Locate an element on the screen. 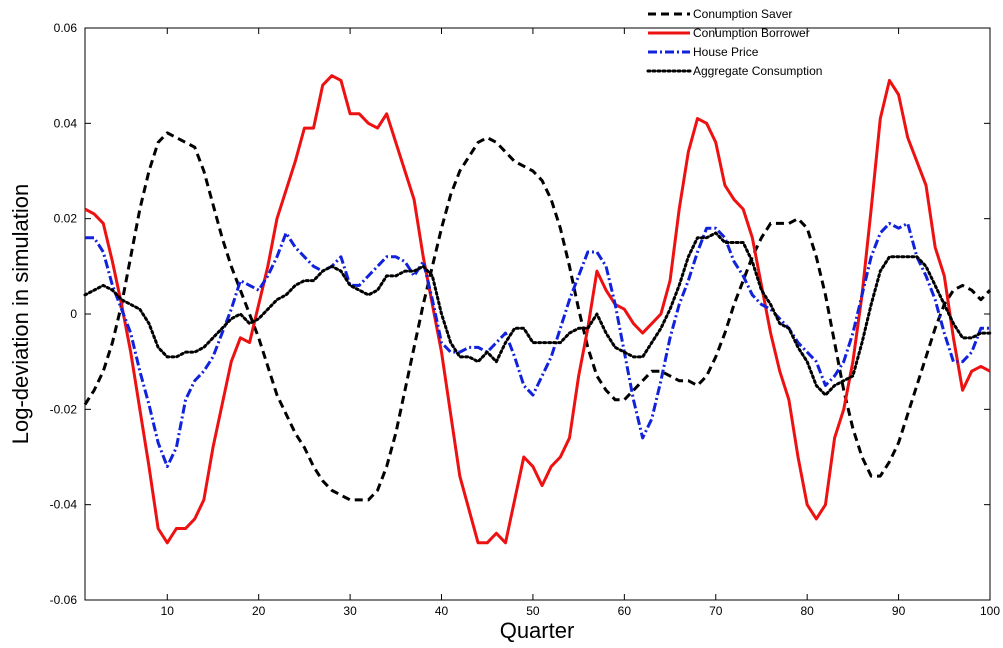 The height and width of the screenshot is (648, 1003). x-tick-label: 70 is located at coordinates (716, 611).